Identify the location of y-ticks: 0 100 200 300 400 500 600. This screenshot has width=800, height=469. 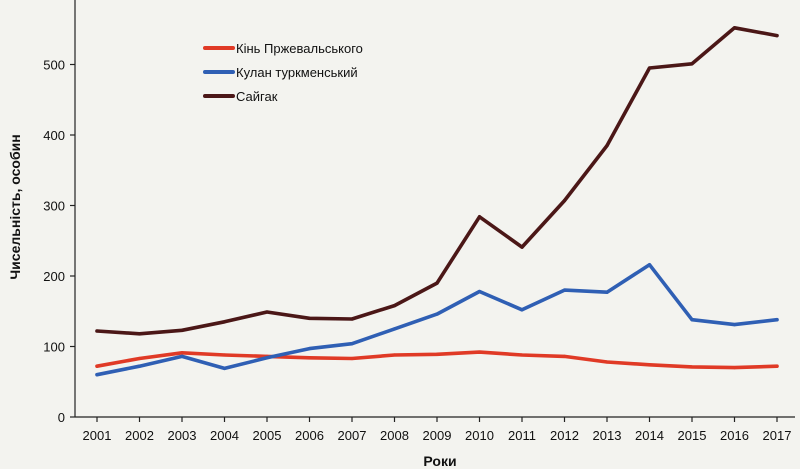
(59, 212).